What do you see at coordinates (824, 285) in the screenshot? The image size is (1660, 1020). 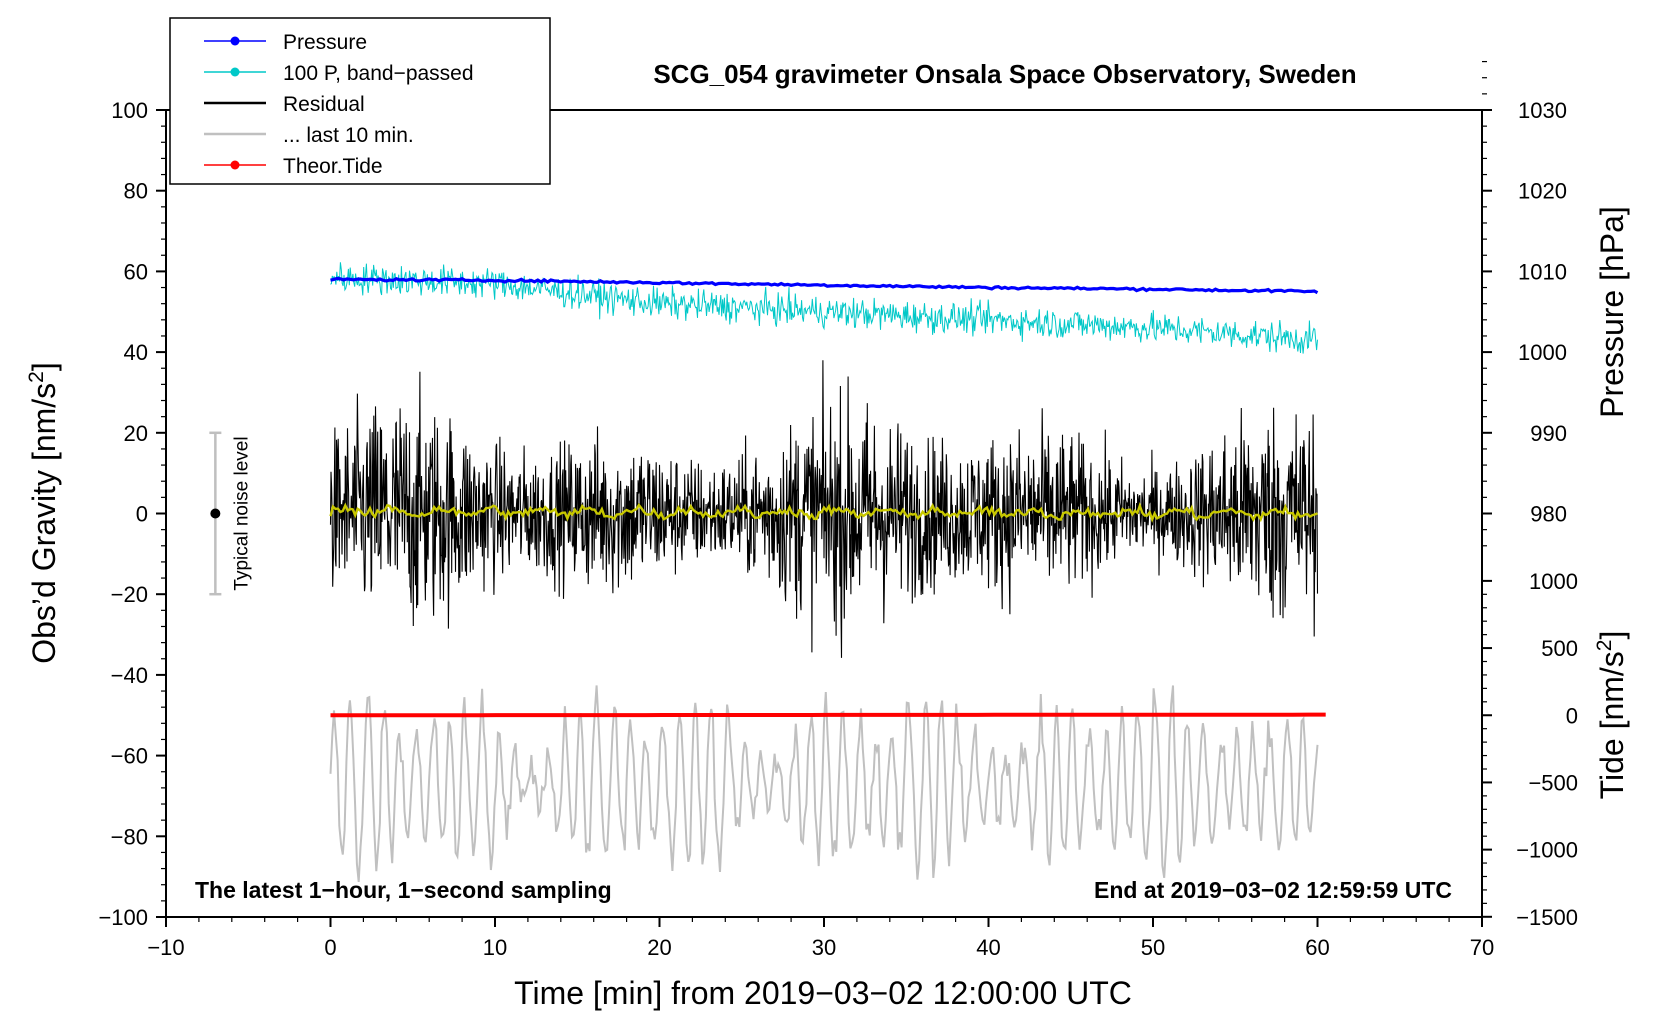 I see `pressure-line` at bounding box center [824, 285].